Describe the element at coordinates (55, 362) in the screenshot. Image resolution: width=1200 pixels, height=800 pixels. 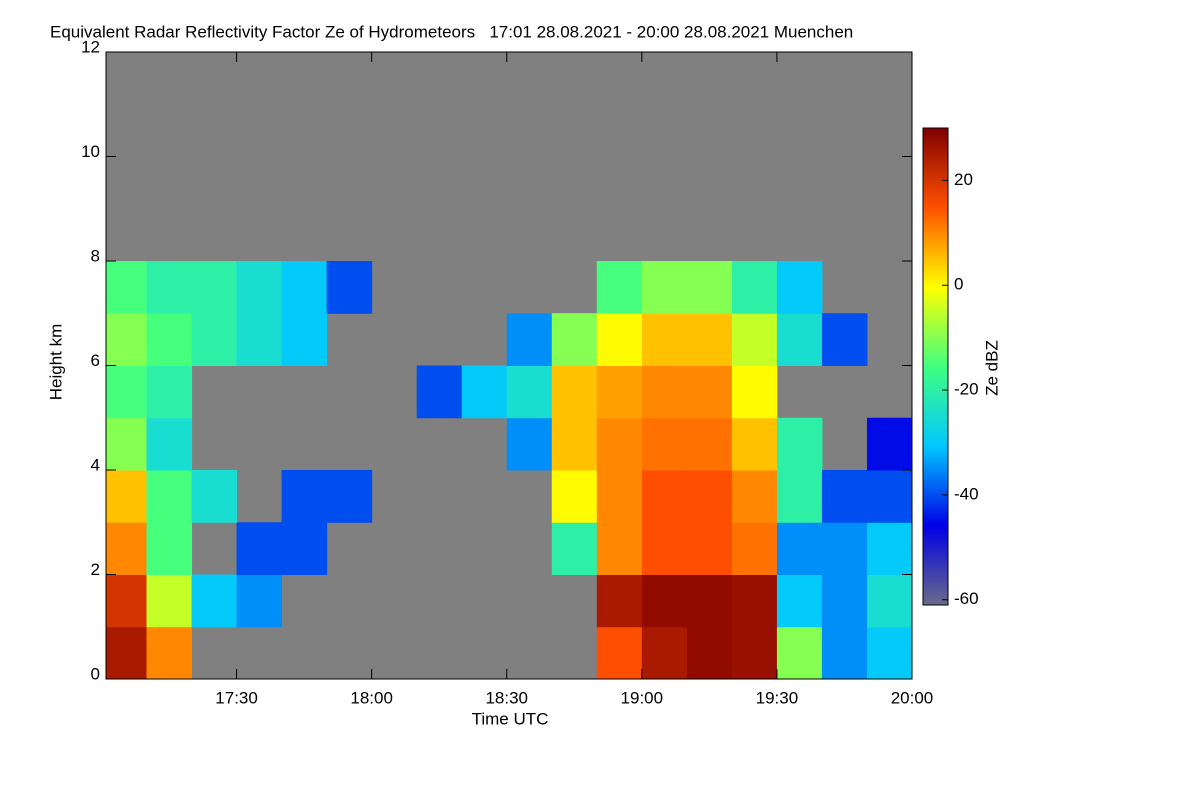
I see `y-axis-label: Height km` at that location.